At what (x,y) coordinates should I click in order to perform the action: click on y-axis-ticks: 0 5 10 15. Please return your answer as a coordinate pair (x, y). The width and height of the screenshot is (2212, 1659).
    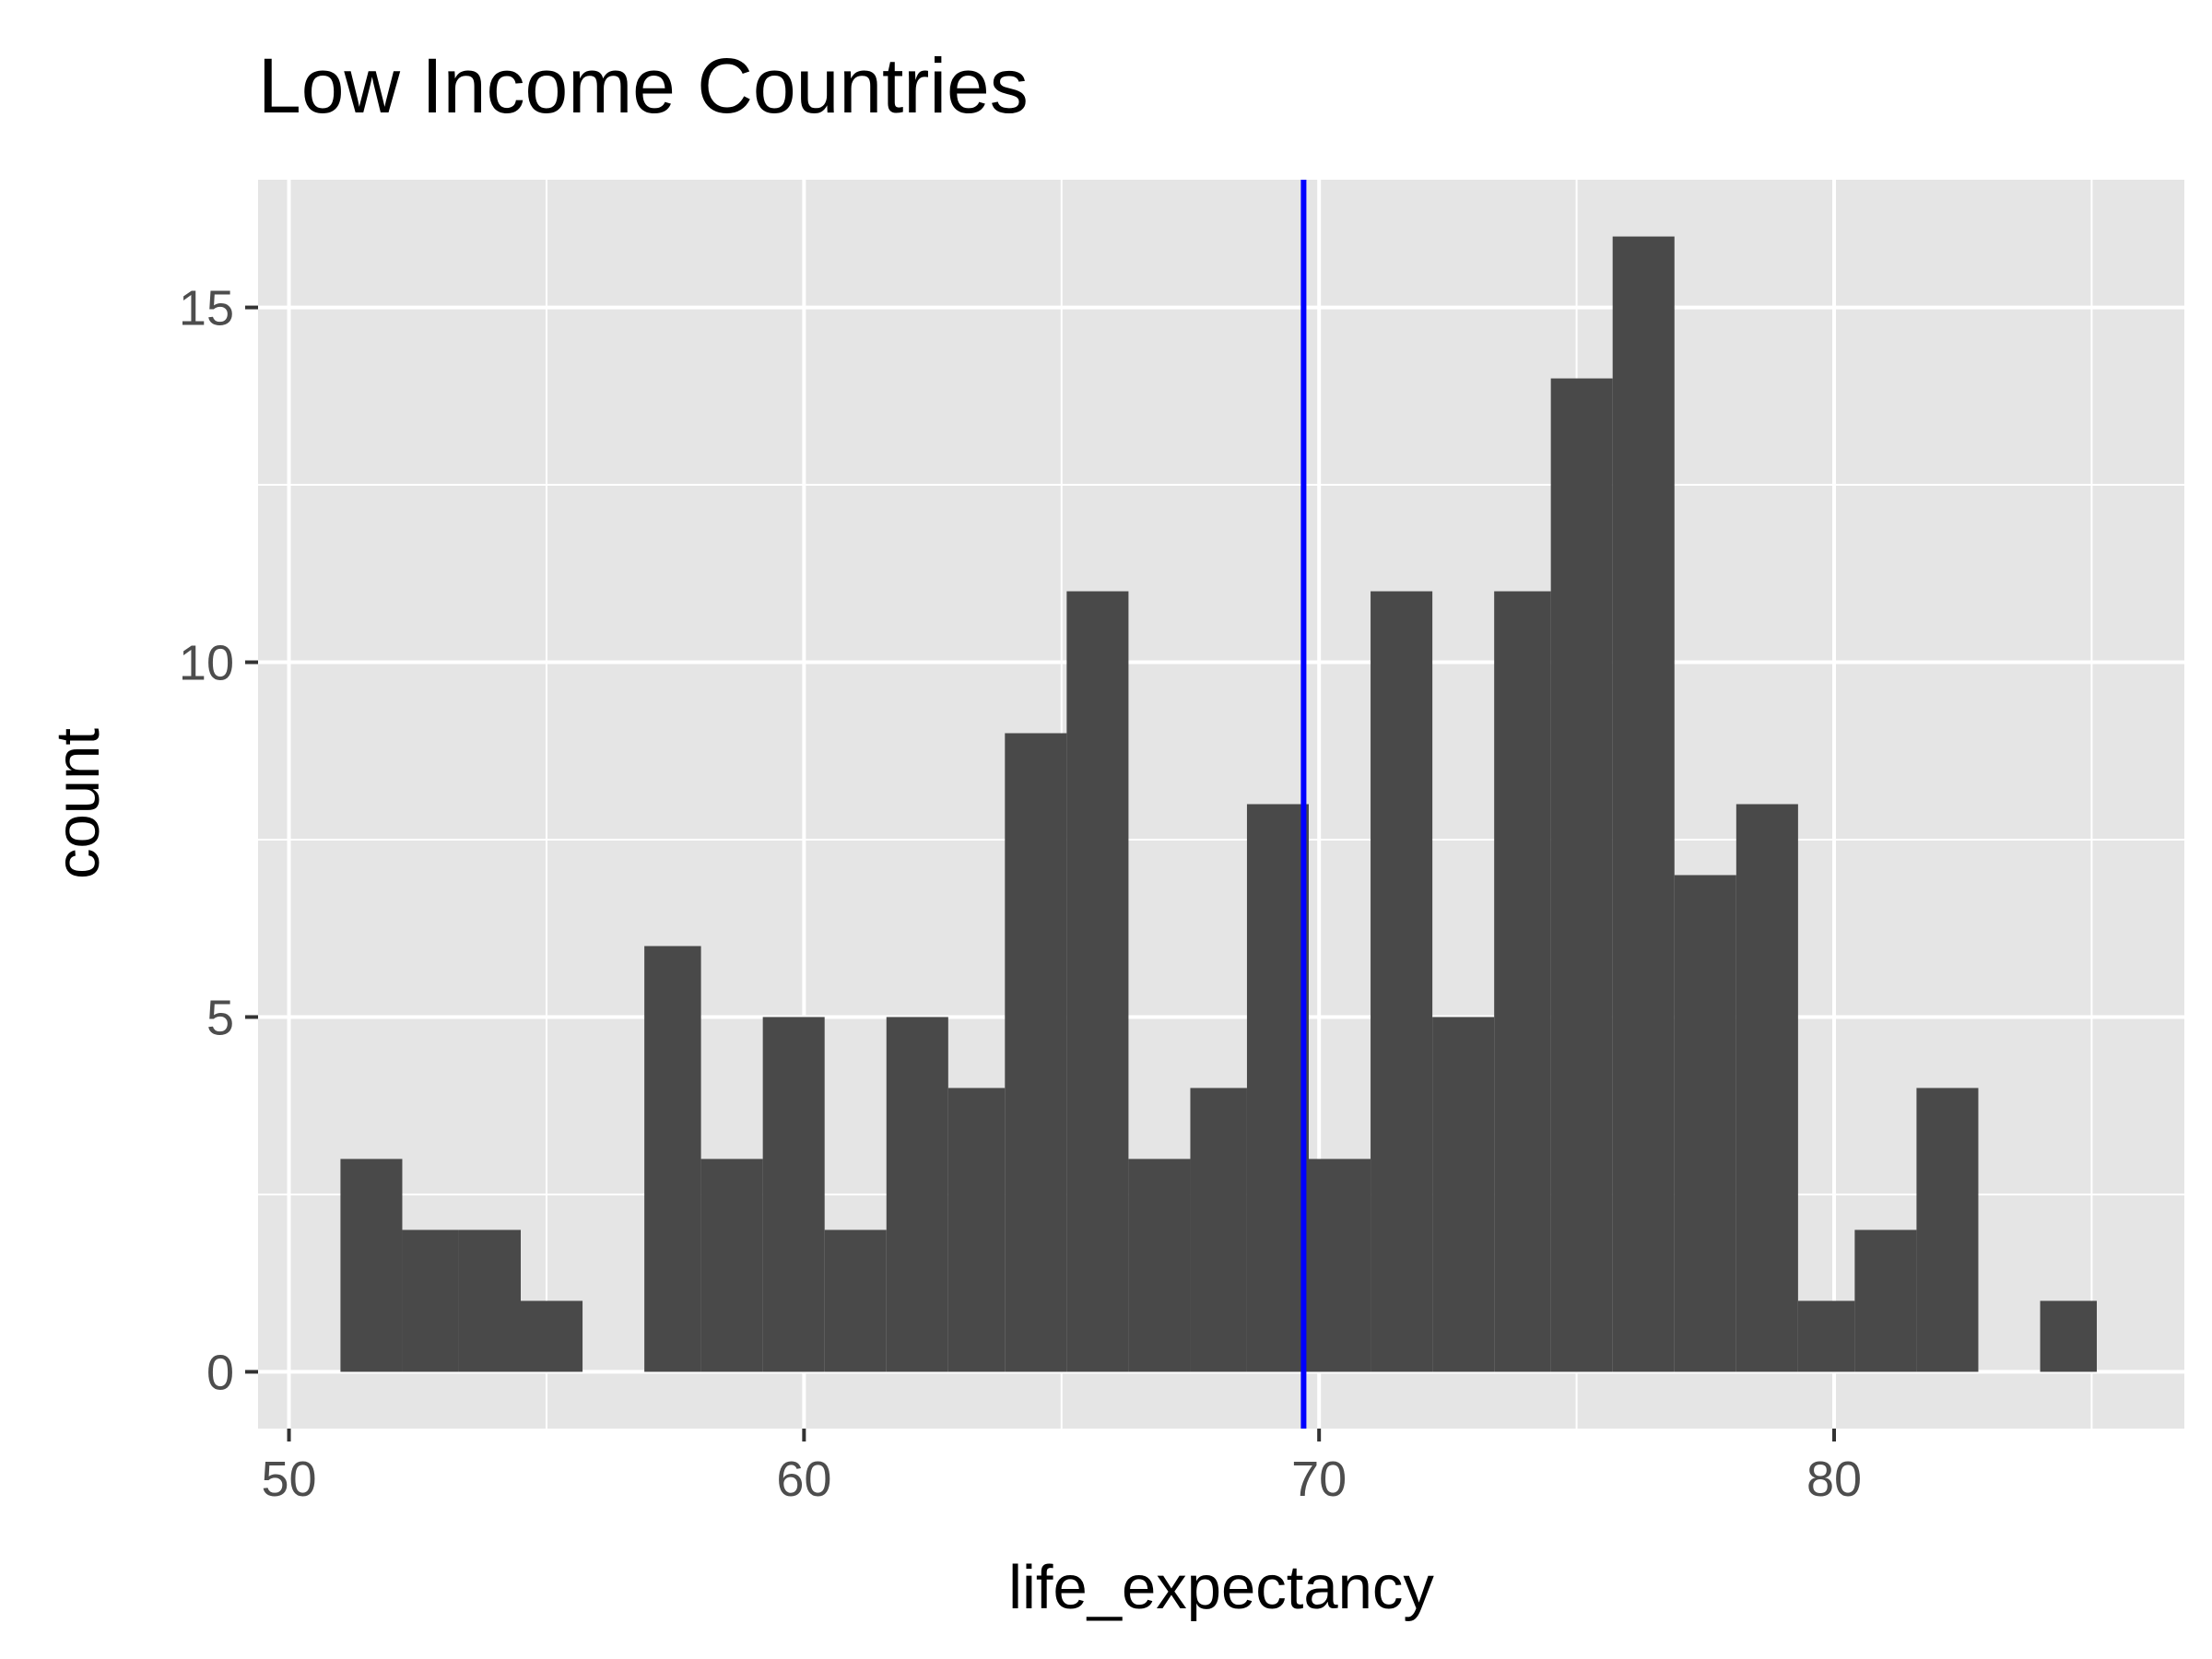
    Looking at the image, I should click on (218, 840).